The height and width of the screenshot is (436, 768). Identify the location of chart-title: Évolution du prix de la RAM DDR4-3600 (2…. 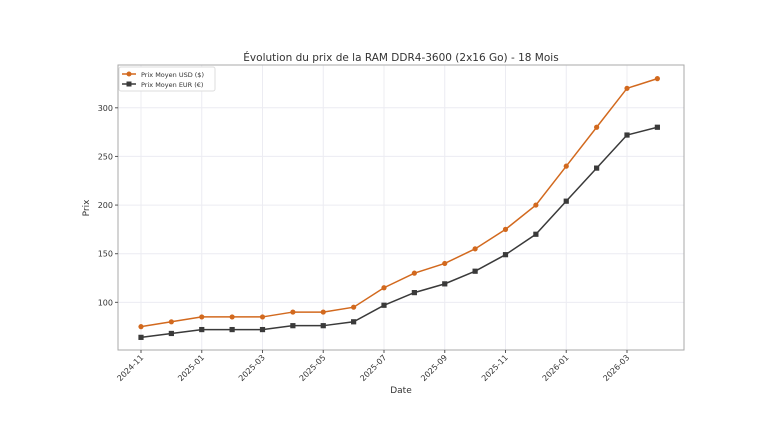
(400, 57).